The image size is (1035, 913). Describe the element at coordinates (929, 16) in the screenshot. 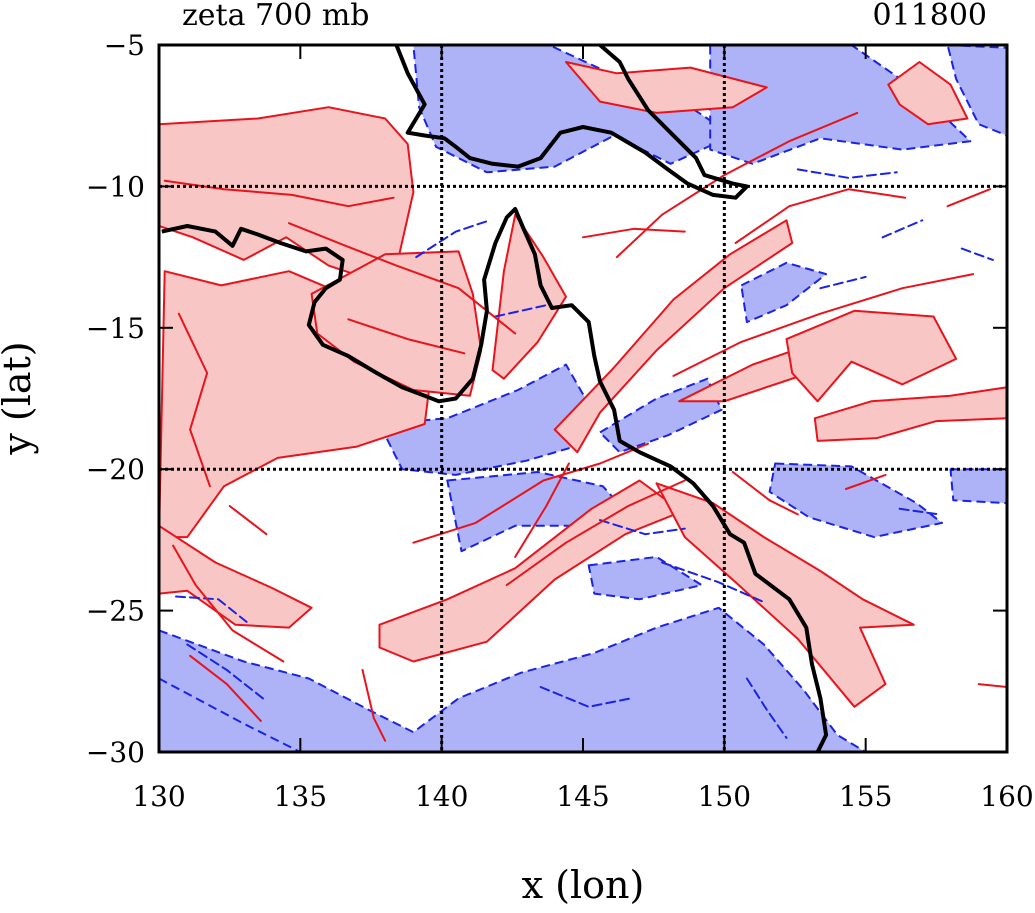

I see `map-title-right: 011800` at that location.